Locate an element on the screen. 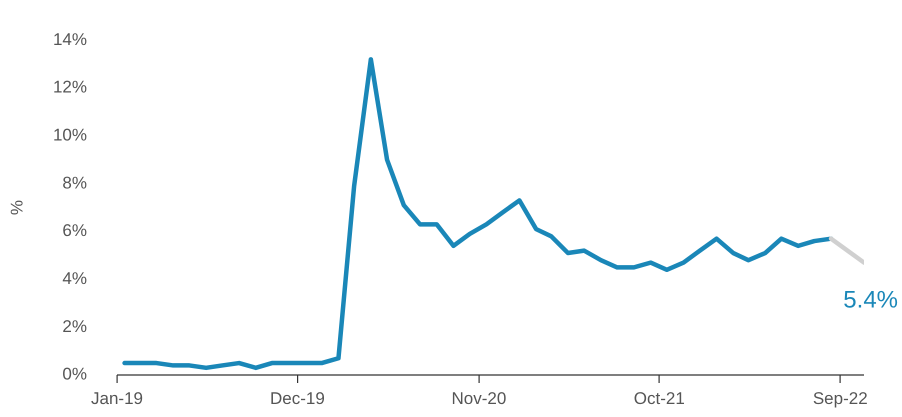  y-axis-title: % is located at coordinates (17, 208).